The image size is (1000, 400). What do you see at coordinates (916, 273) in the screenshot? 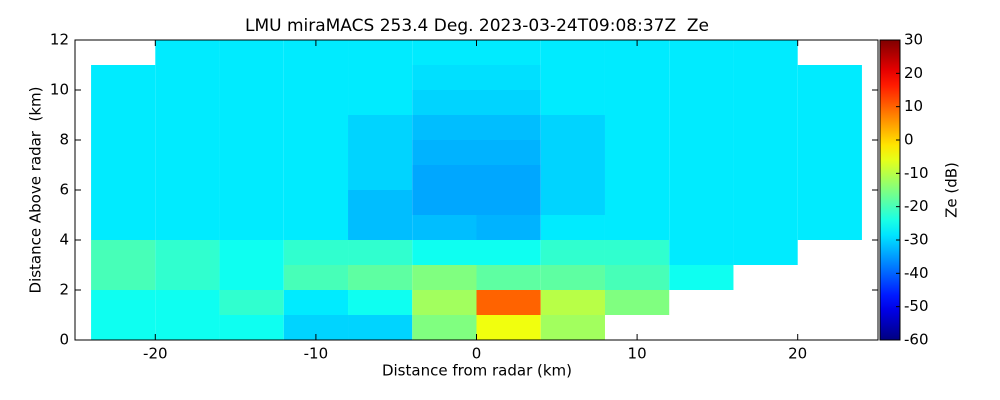
I see `colorbar-tick-label: -40` at bounding box center [916, 273].